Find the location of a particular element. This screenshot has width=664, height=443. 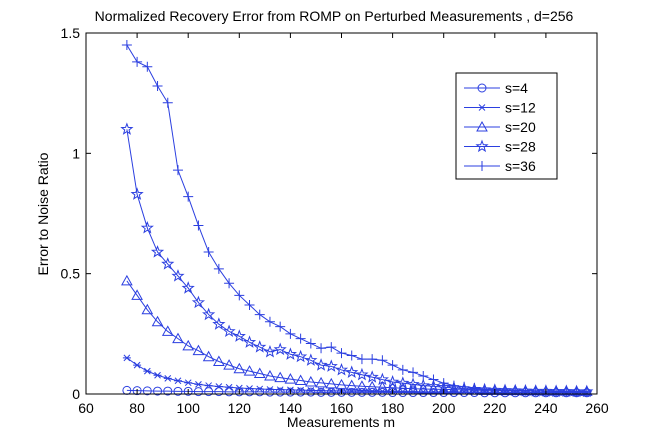

x-tick-label: 220 is located at coordinates (495, 408).